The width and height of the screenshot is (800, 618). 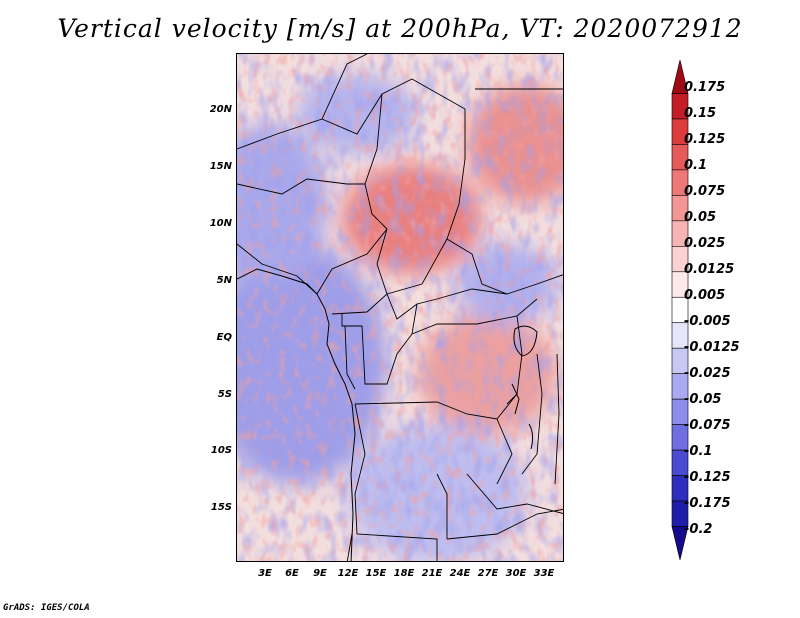 What do you see at coordinates (705, 87) in the screenshot?
I see `colorbar-label: 0.175` at bounding box center [705, 87].